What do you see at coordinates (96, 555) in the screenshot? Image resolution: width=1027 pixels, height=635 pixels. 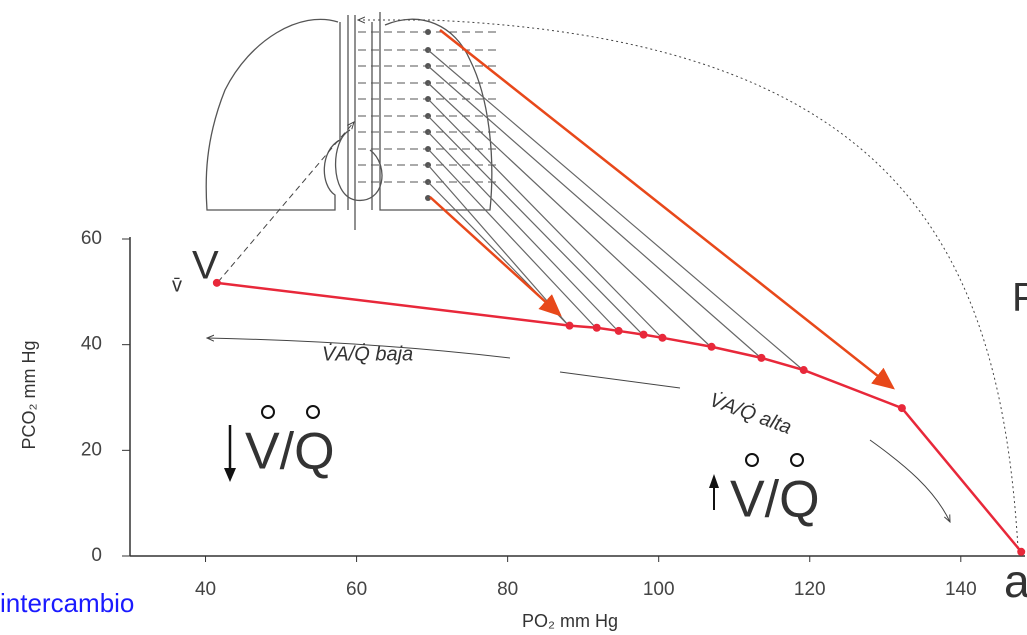 I see `y-tick-label: 0` at bounding box center [96, 555].